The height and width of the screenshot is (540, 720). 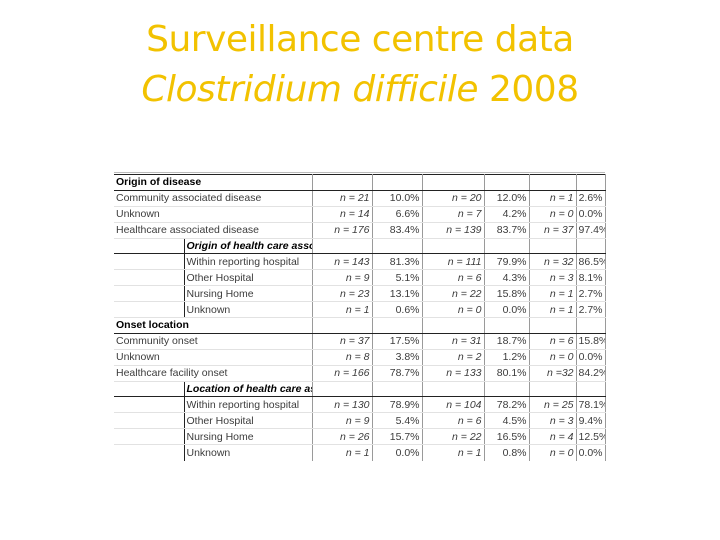 What do you see at coordinates (342, 357) in the screenshot?
I see `count-total: n = 8` at bounding box center [342, 357].